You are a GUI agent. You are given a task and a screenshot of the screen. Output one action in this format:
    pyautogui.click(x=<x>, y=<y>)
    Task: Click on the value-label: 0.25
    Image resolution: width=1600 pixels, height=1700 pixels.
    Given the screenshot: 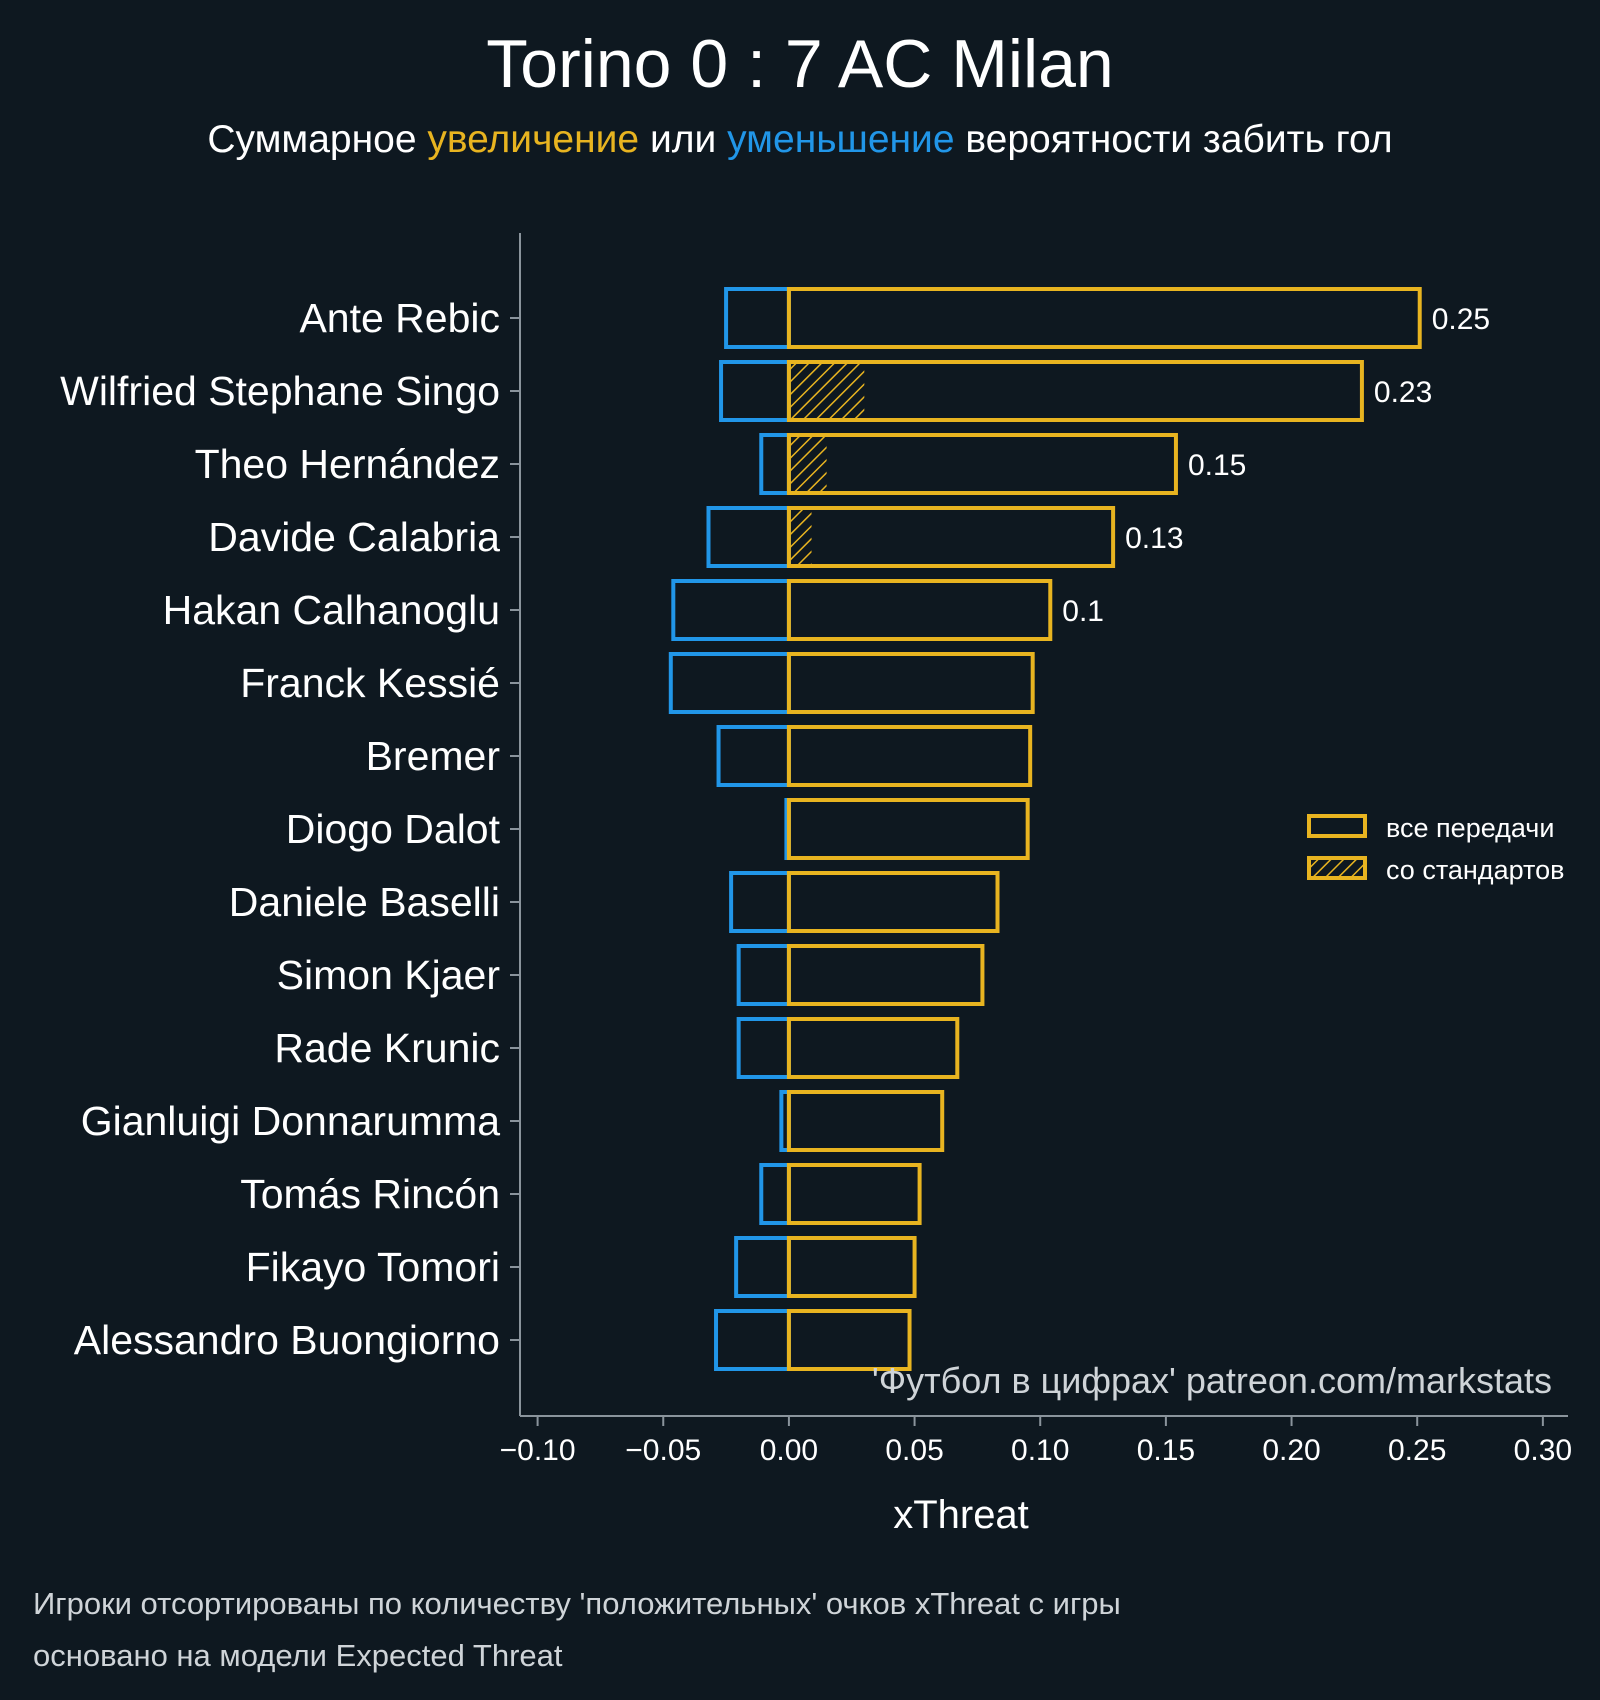 What is the action you would take?
    pyautogui.click(x=1461, y=319)
    